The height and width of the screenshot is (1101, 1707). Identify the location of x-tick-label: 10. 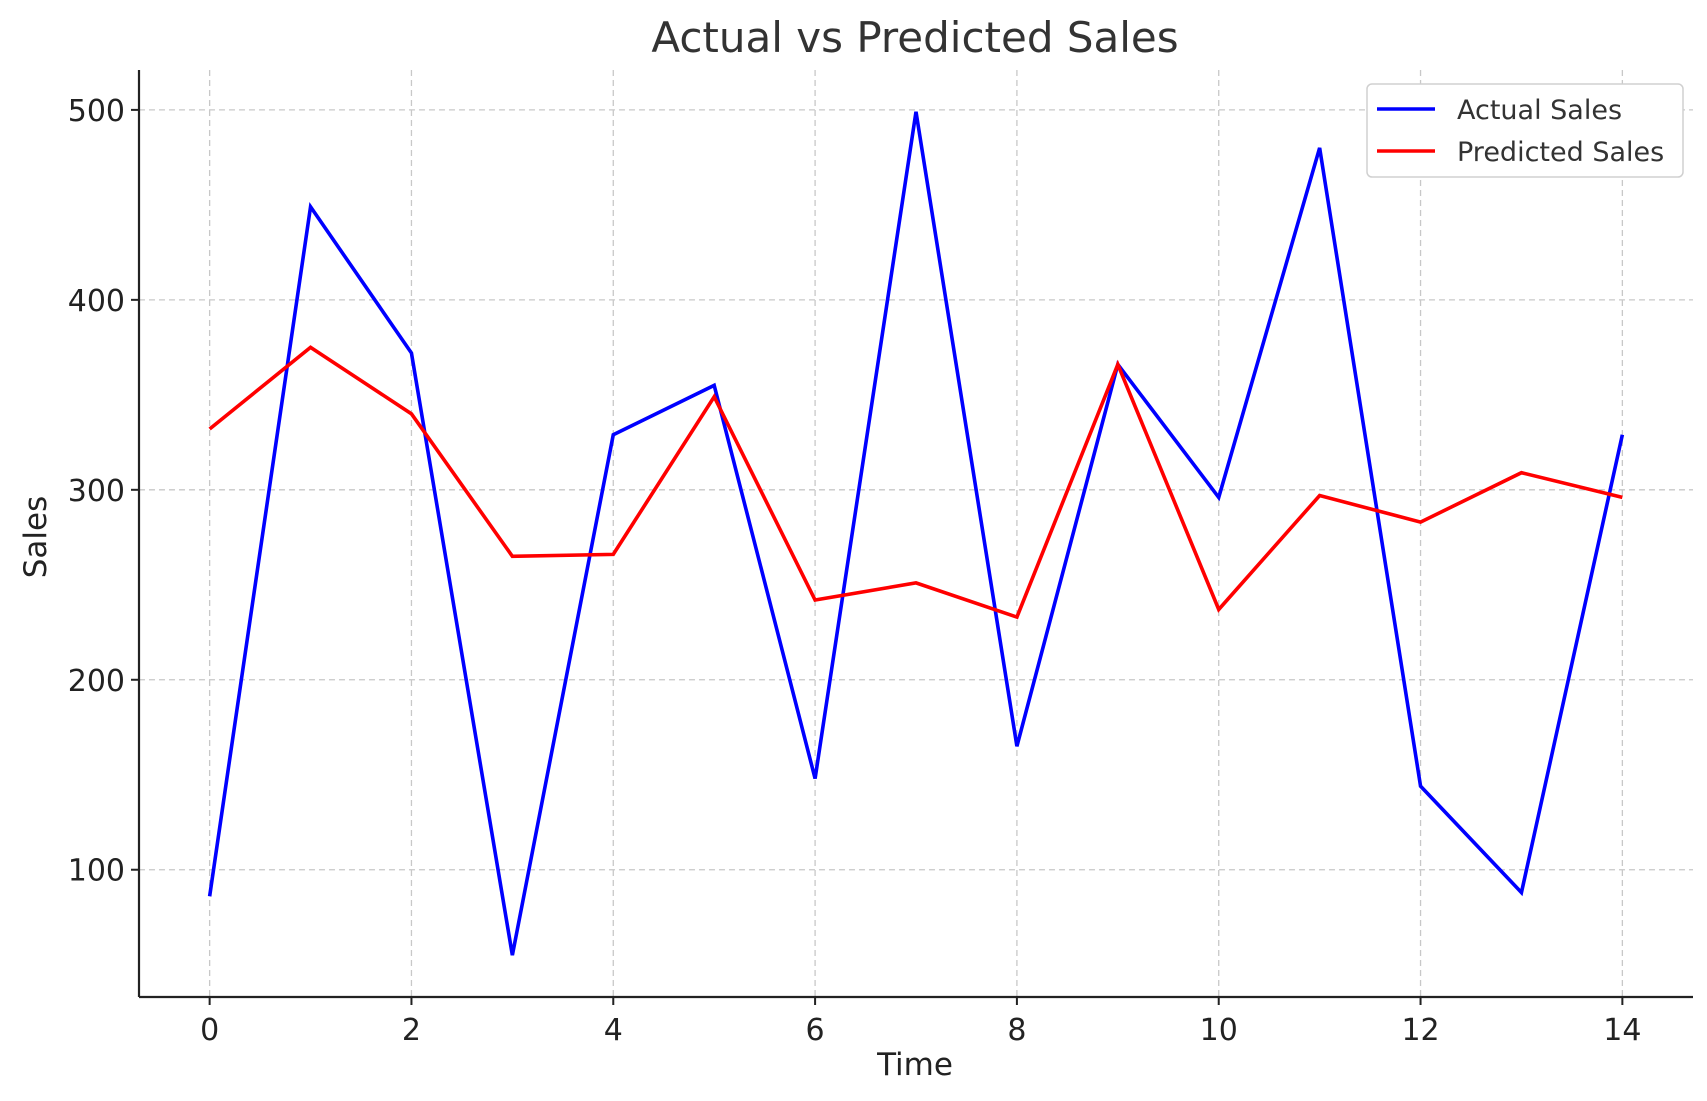
(1219, 1030).